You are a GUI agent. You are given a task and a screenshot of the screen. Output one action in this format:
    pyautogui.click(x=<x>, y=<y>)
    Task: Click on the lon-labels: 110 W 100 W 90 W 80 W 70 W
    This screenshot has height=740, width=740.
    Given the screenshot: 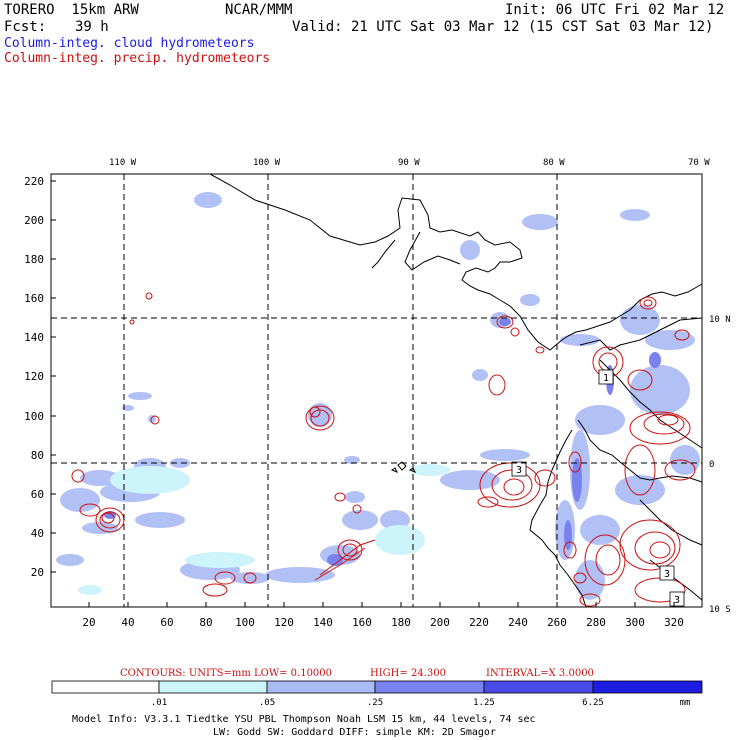 What is the action you would take?
    pyautogui.click(x=409, y=163)
    